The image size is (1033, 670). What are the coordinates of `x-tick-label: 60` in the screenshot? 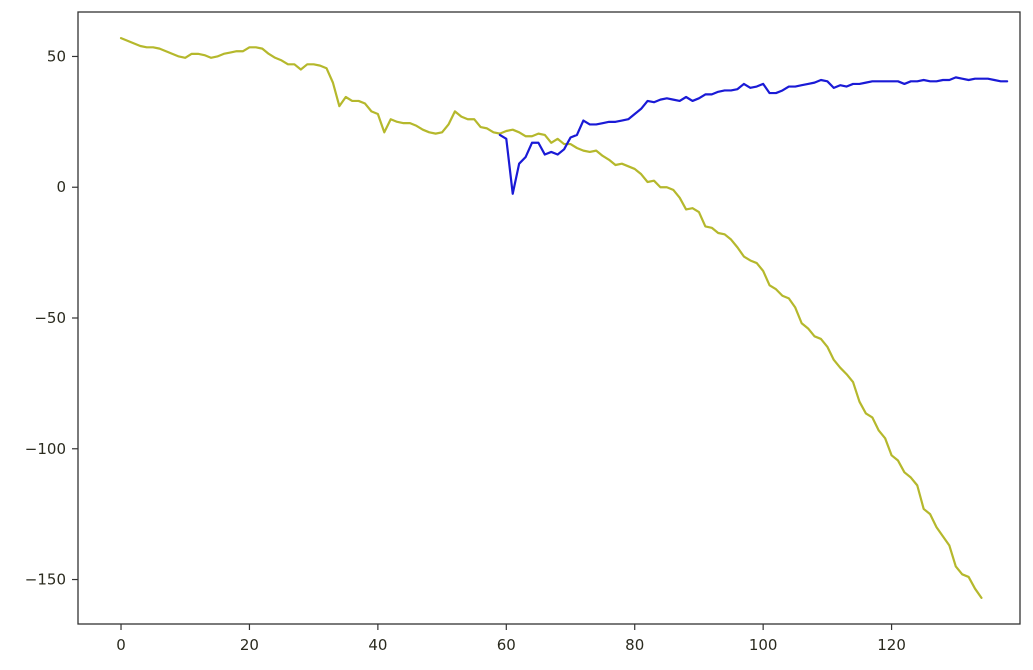 It's located at (506, 645).